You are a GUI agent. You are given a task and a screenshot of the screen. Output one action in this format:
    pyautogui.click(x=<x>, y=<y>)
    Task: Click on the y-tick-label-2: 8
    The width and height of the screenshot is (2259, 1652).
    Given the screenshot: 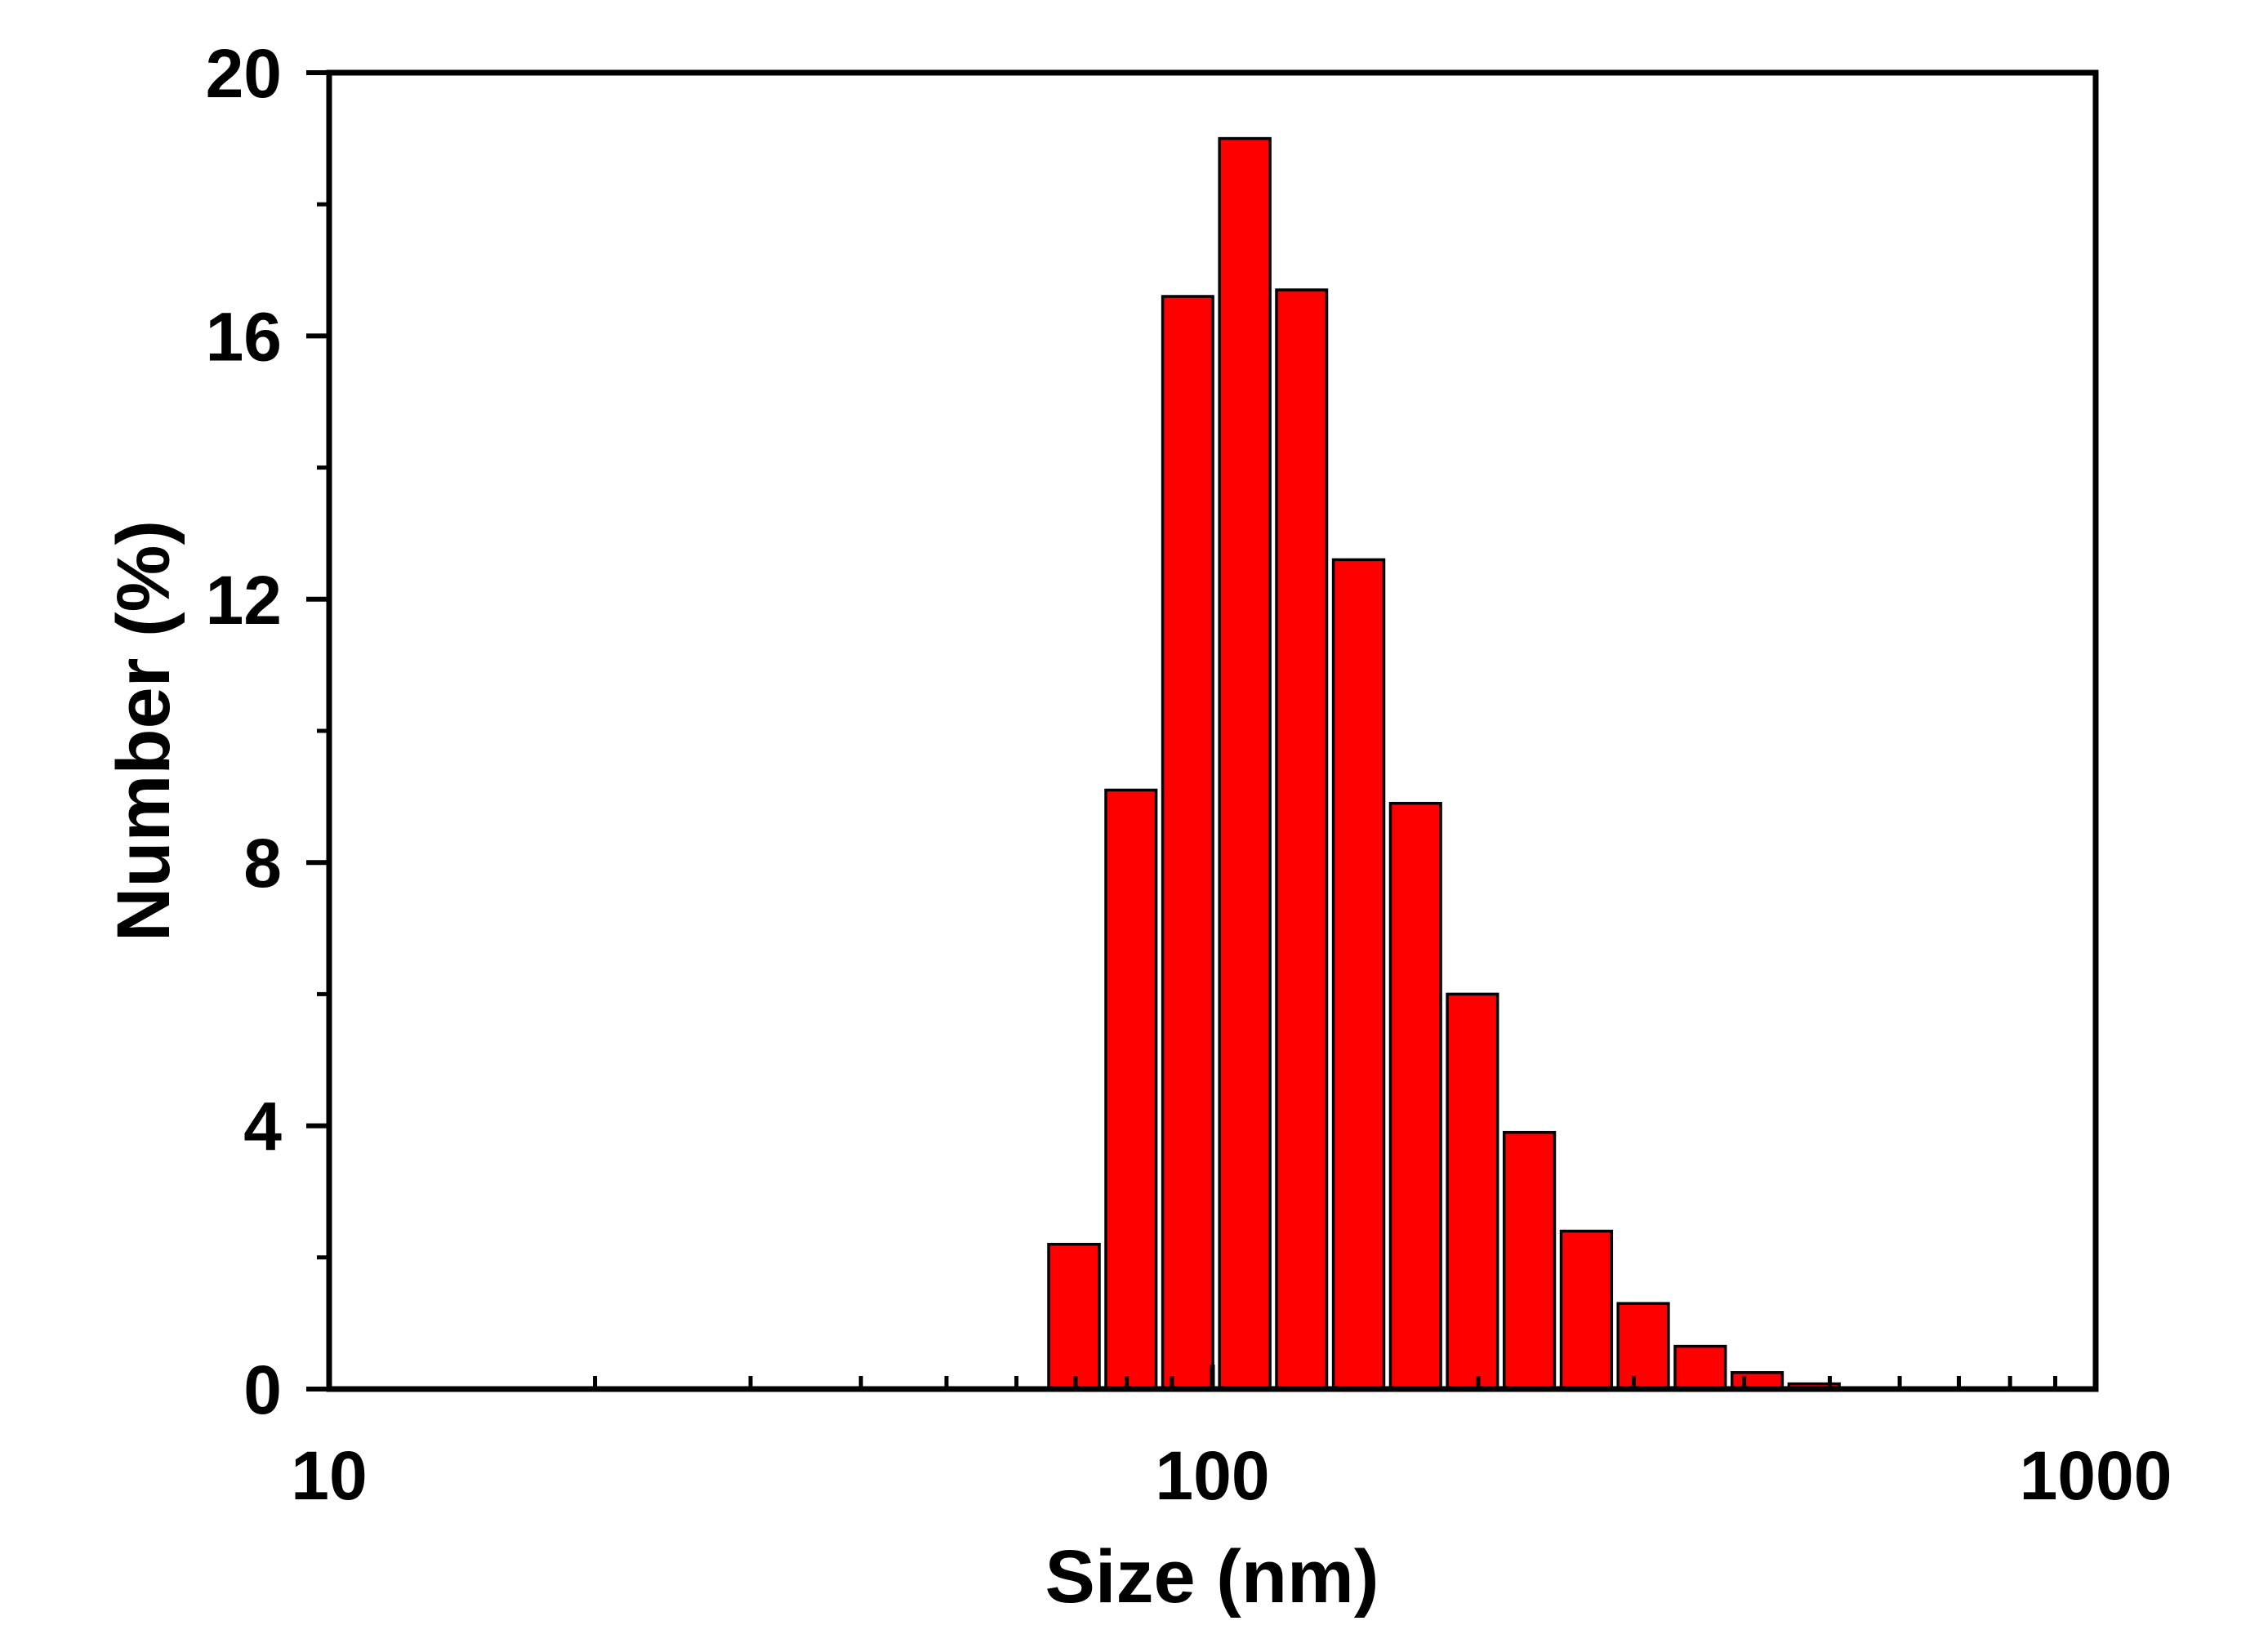 What is the action you would take?
    pyautogui.click(x=262, y=863)
    